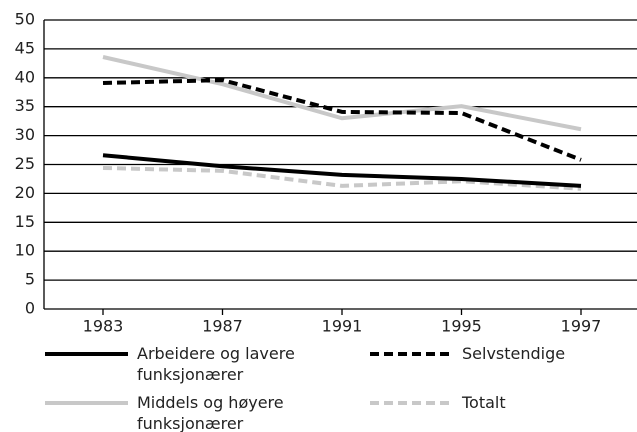 This screenshot has height=432, width=637. I want to click on legend-label: Totalt, so click(484, 402).